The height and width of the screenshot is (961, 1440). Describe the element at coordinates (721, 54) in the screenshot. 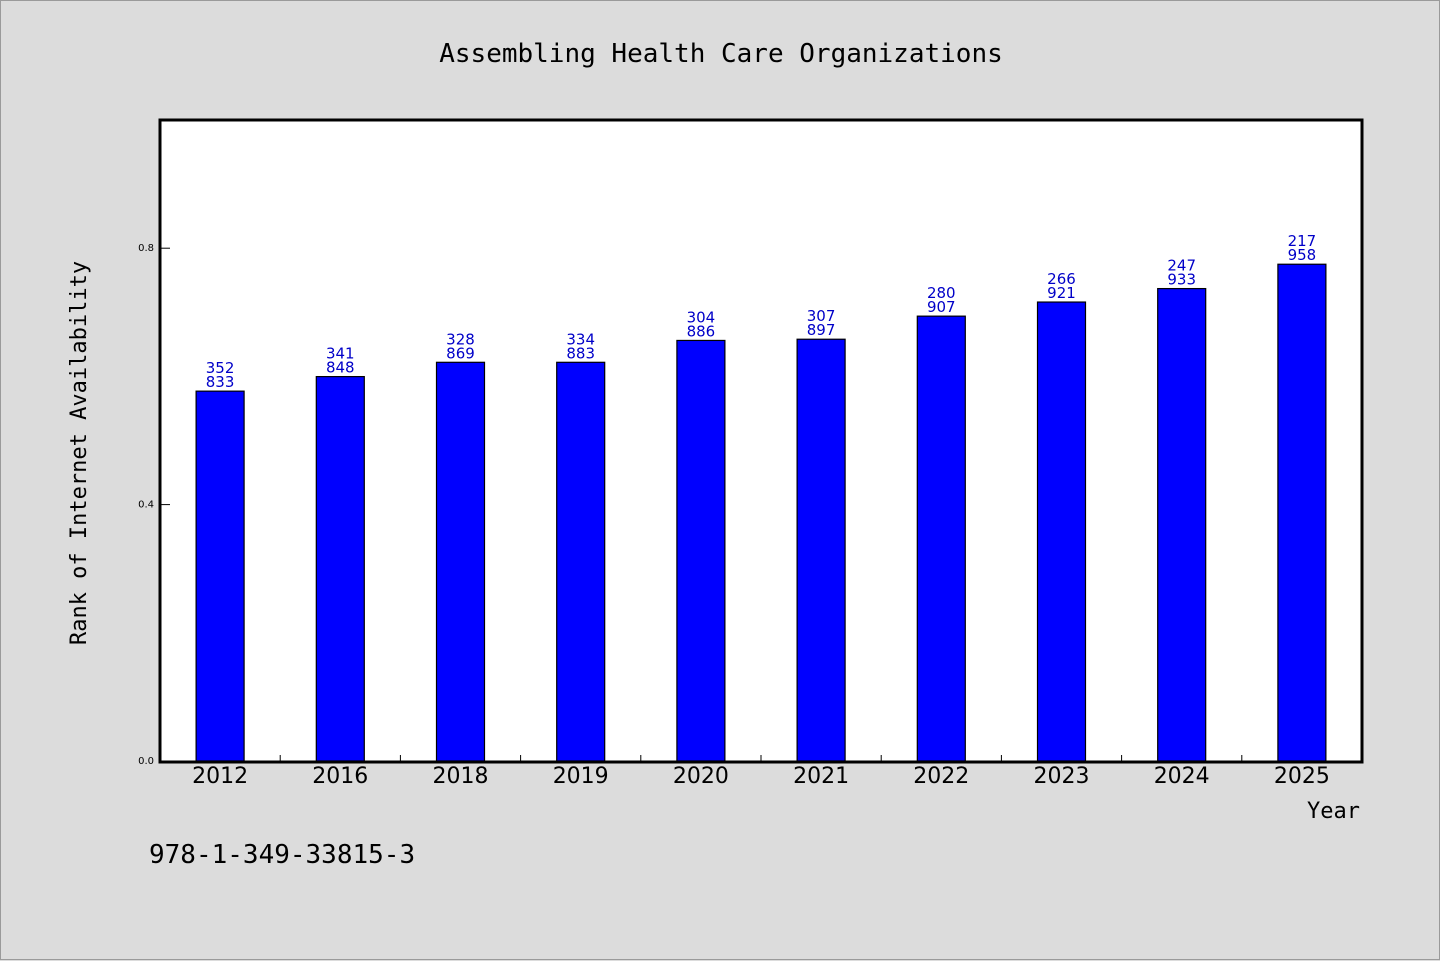

I see `chart-title: Assembling Health Care Organizations` at that location.